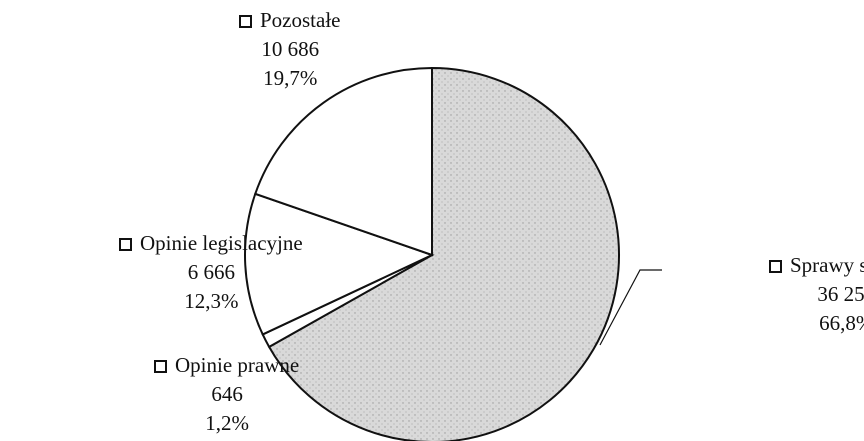 This screenshot has width=864, height=441. Describe the element at coordinates (221, 243) in the screenshot. I see `category-label: Opinie legislacyjne` at that location.